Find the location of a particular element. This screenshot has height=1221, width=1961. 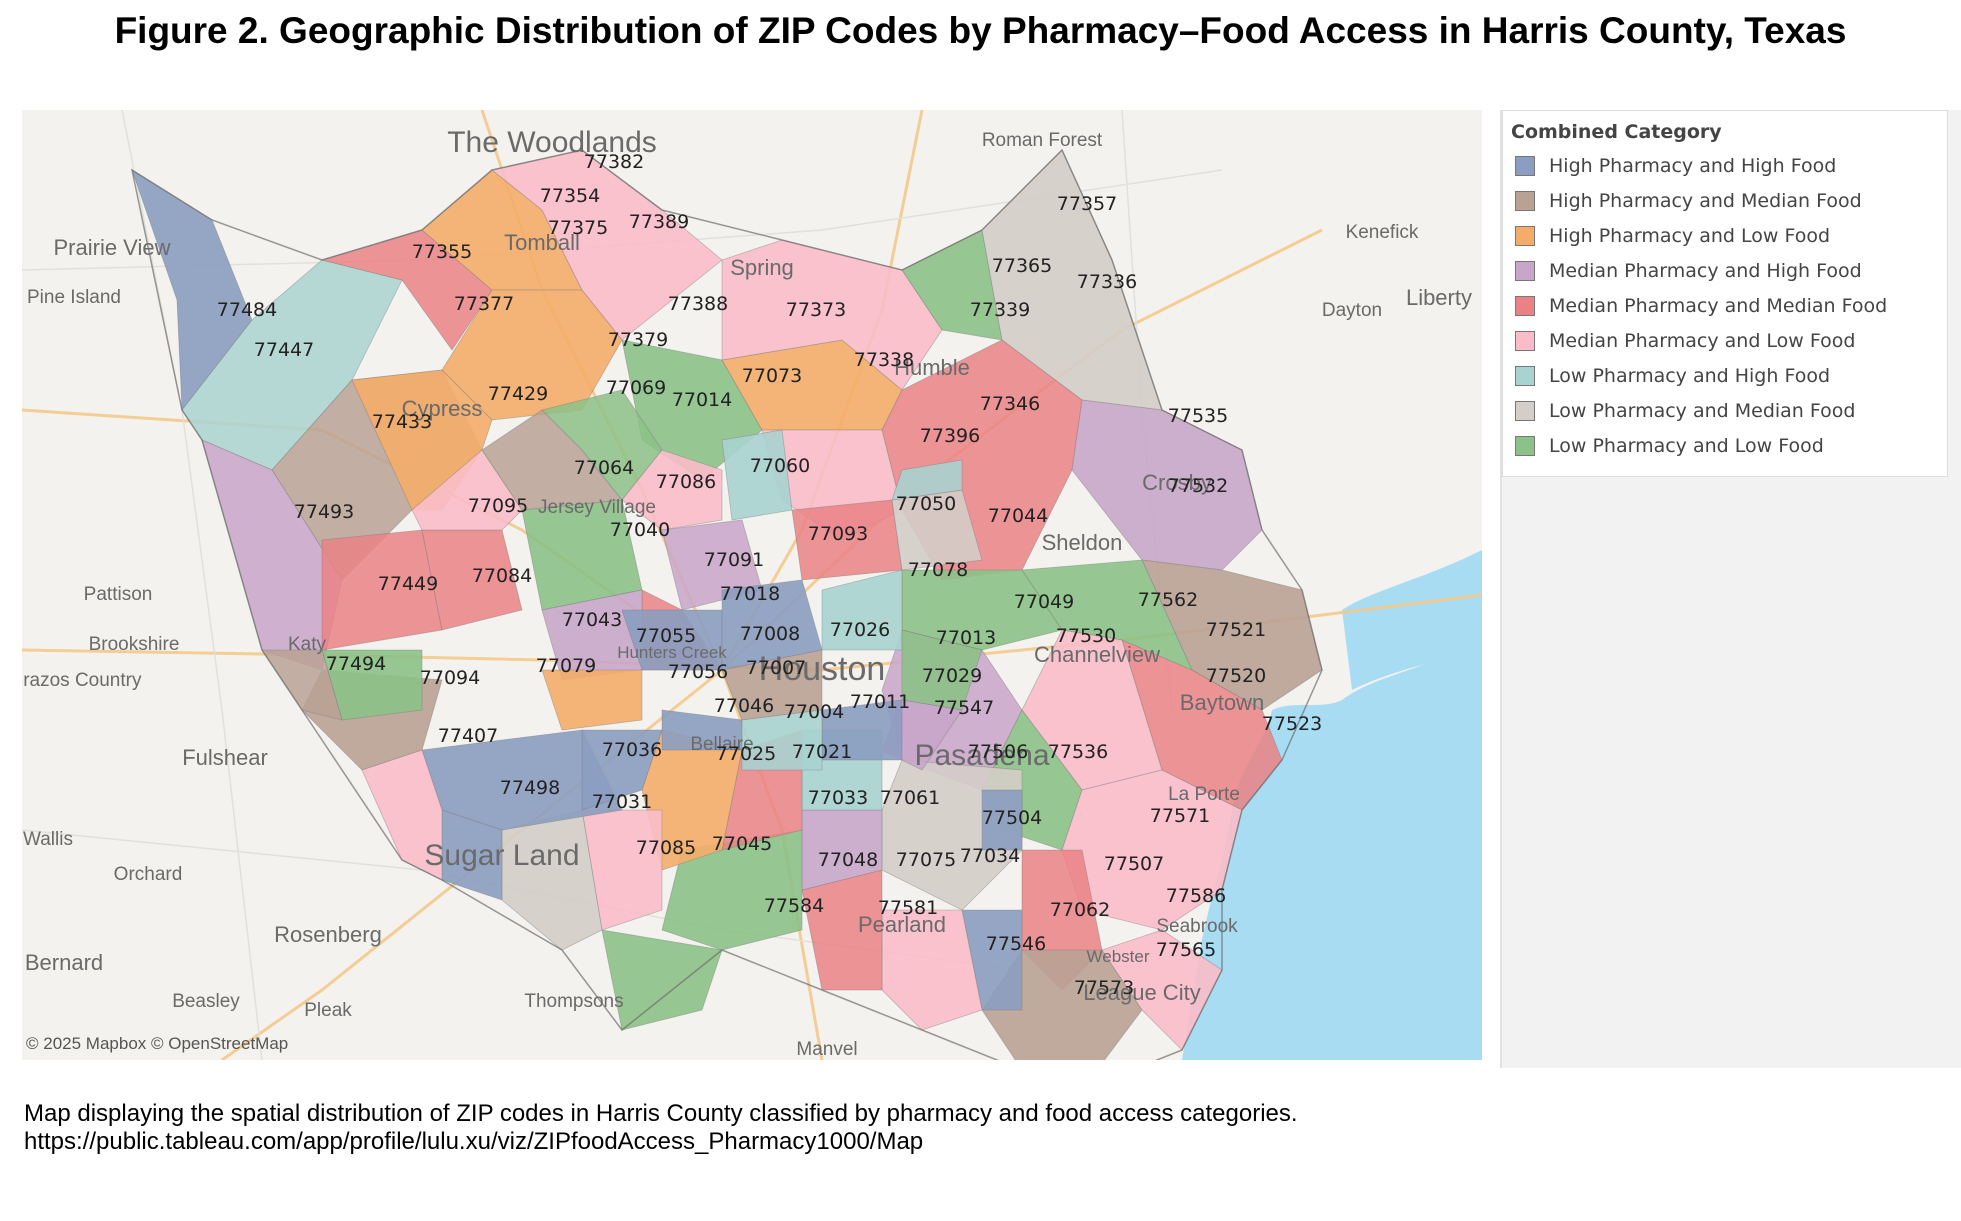

zip-label: 77034 is located at coordinates (990, 856).